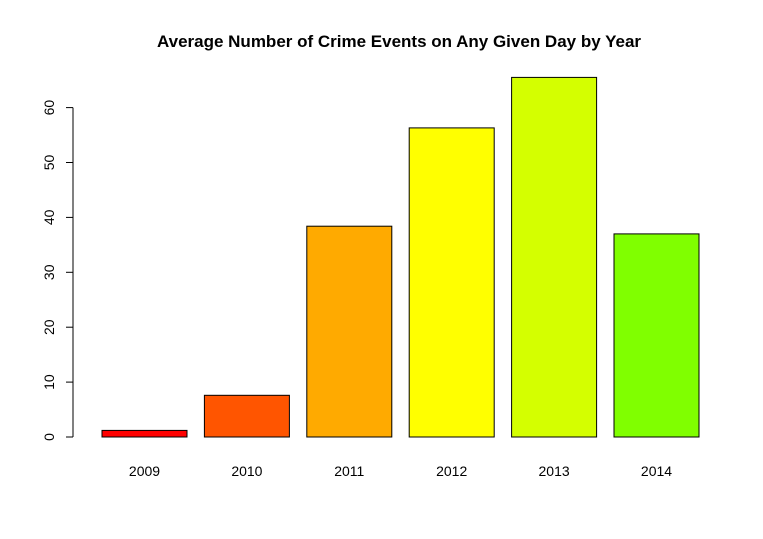 The image size is (763, 539). I want to click on bar-2011, so click(349, 331).